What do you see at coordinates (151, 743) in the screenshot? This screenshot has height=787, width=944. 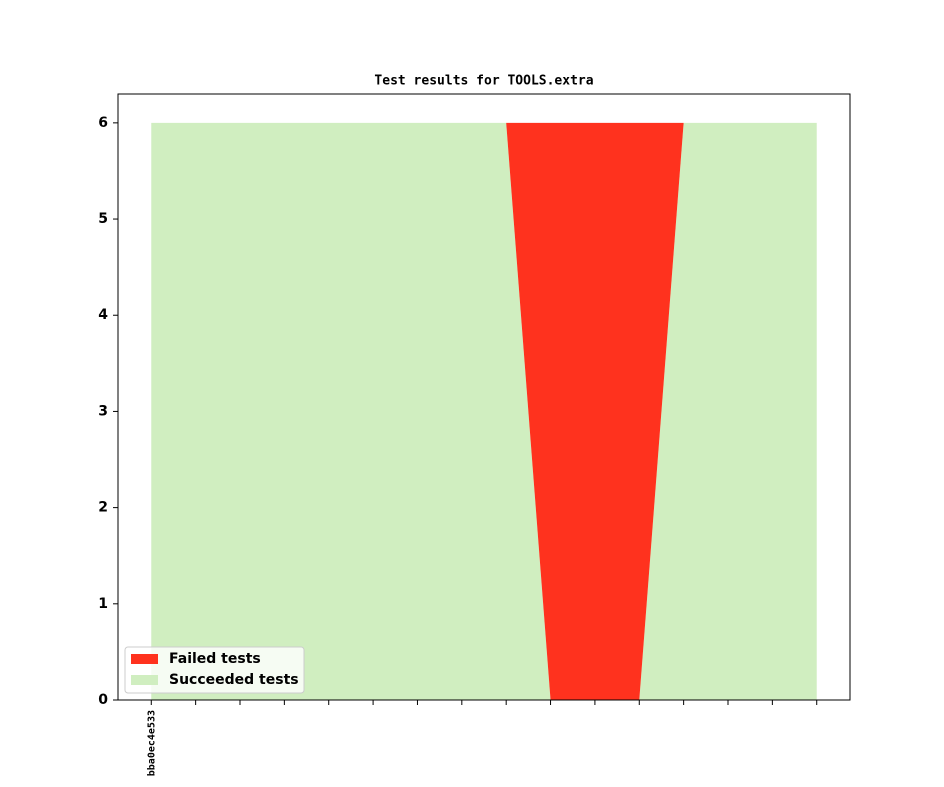 I see `x-tick-label: bba0ec4e533` at bounding box center [151, 743].